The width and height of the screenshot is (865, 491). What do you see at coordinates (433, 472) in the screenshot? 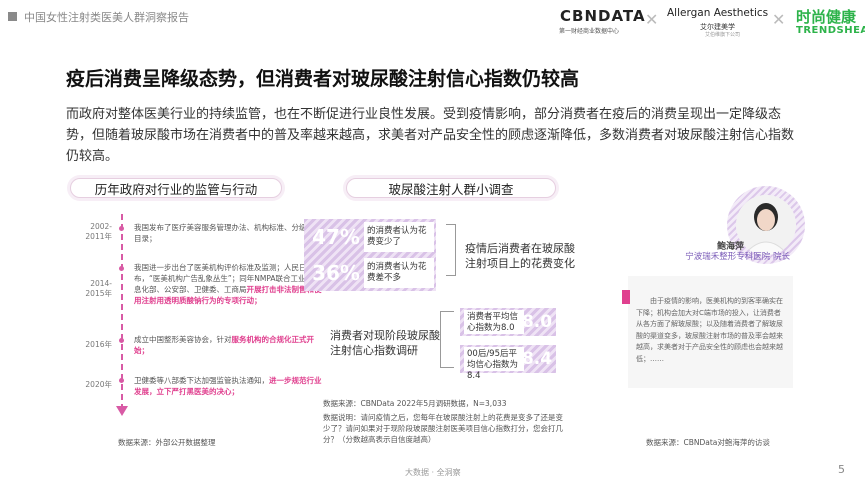
I see `footer-slogan: 大数据 · 全洞察` at bounding box center [433, 472].